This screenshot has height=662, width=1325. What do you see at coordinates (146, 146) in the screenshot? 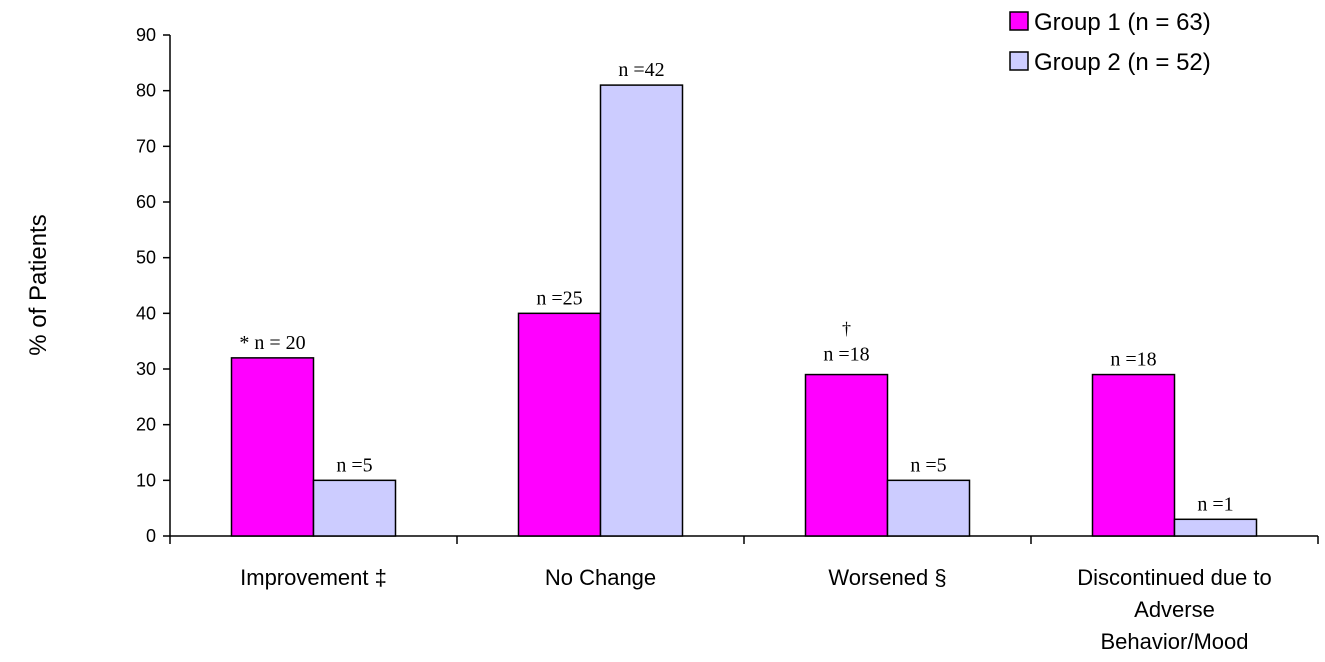
I see `y-tick-label: 70` at bounding box center [146, 146].